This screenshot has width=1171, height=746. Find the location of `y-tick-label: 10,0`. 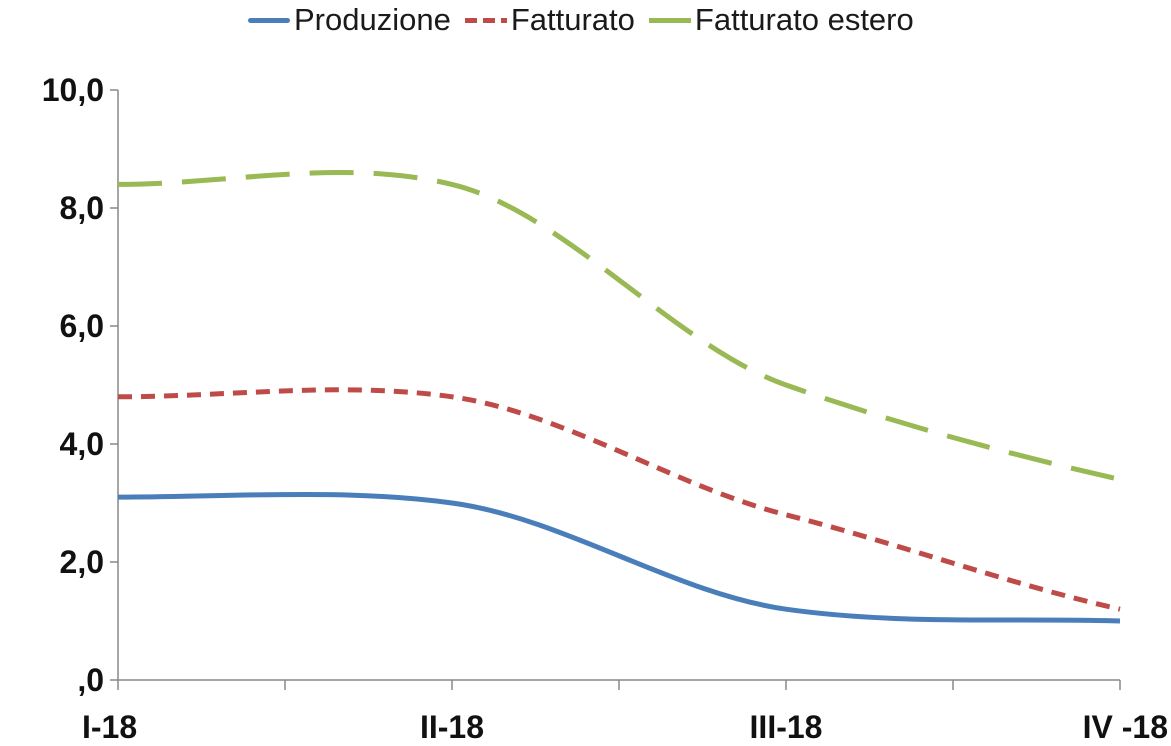

y-tick-label: 10,0 is located at coordinates (73, 90).